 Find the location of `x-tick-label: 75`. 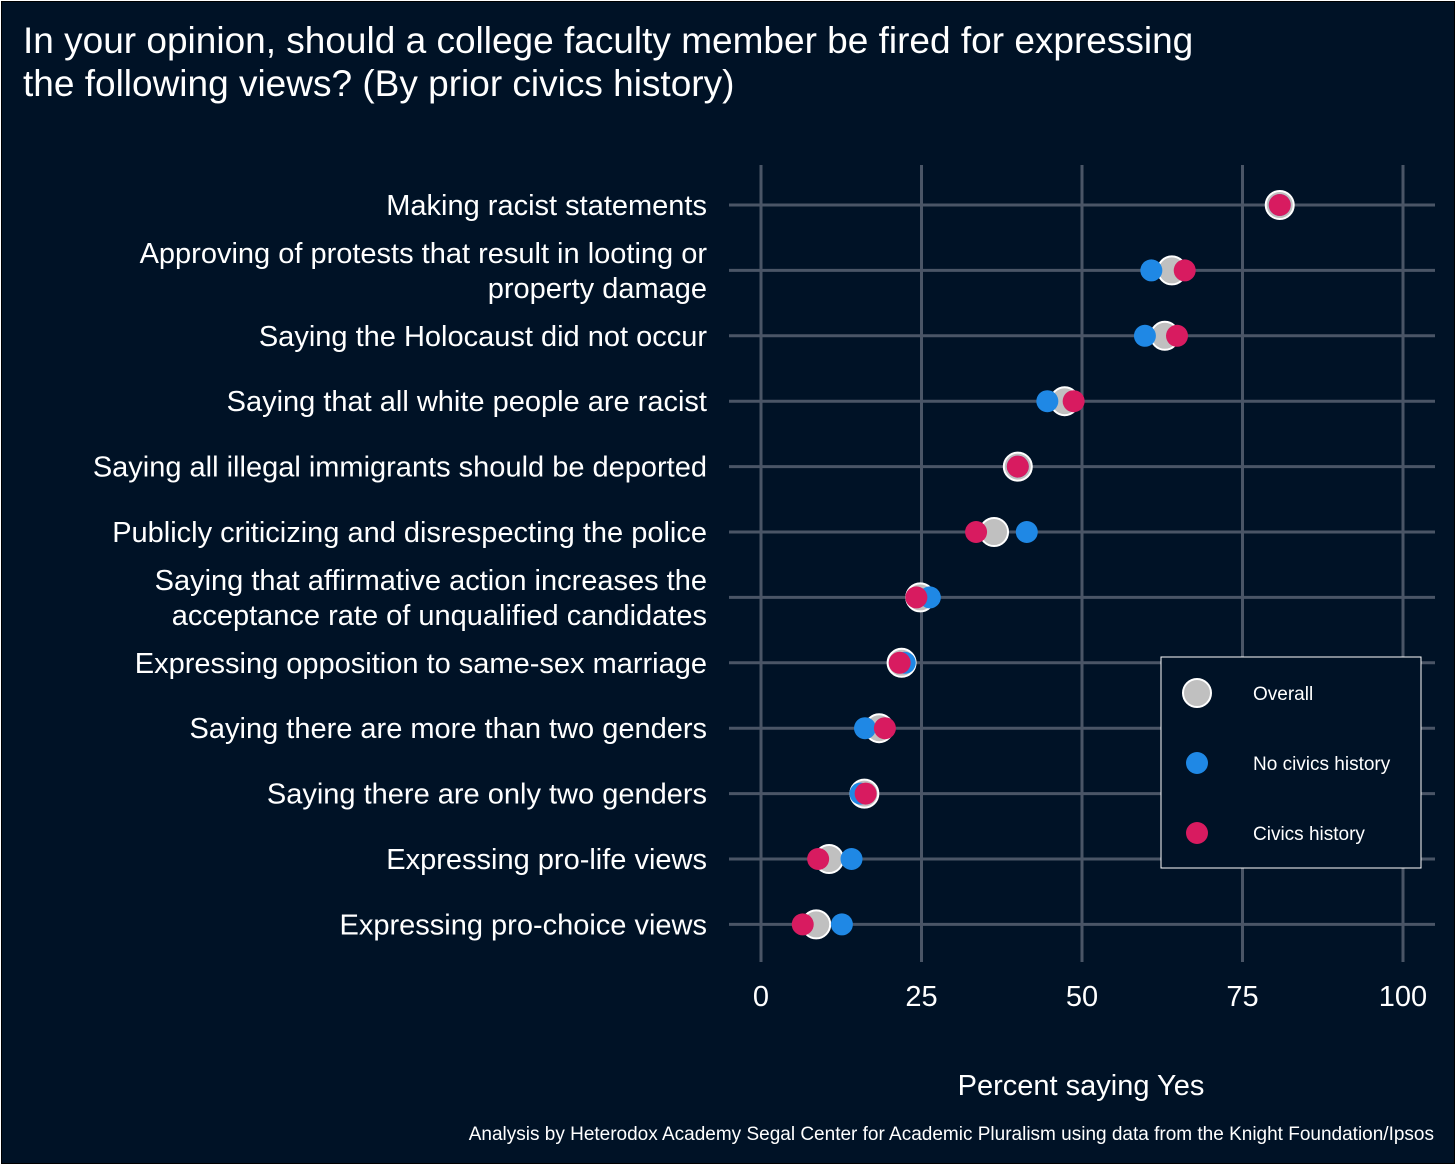

x-tick-label: 75 is located at coordinates (1242, 997).